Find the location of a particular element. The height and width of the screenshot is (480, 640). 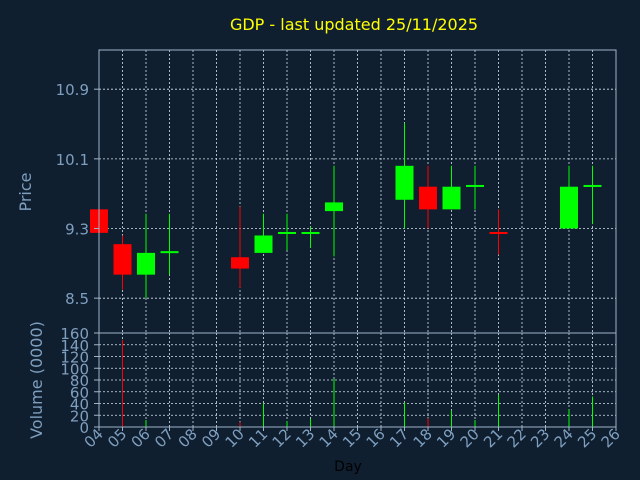

volume-axis-label: Volume (0000) is located at coordinates (36, 380).